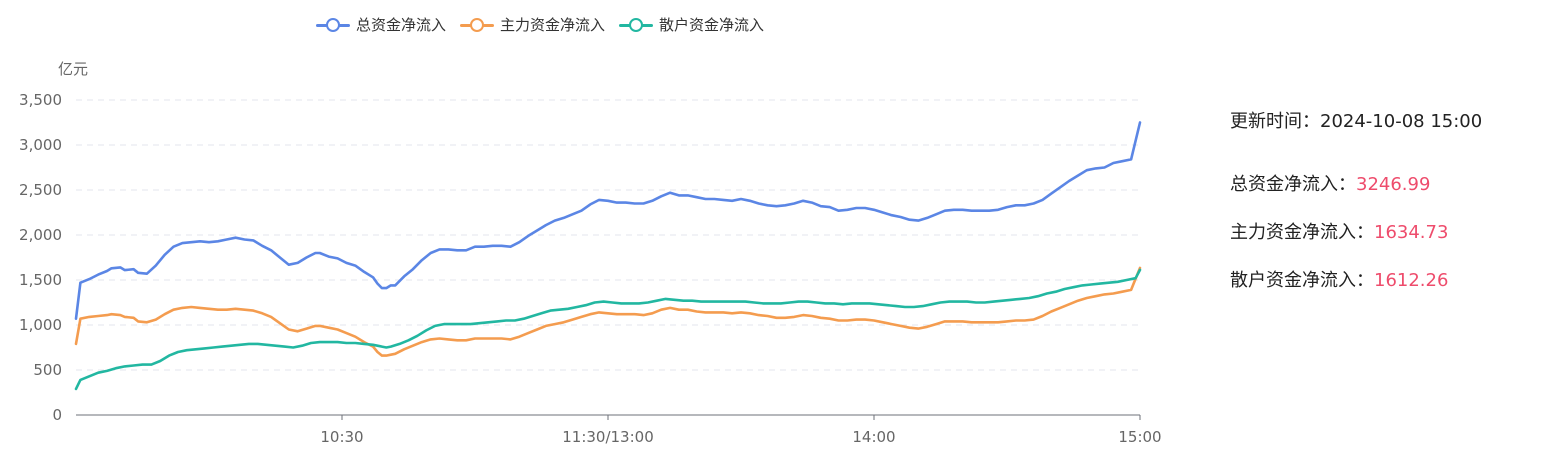  I want to click on legend-marker-total, so click(333, 24).